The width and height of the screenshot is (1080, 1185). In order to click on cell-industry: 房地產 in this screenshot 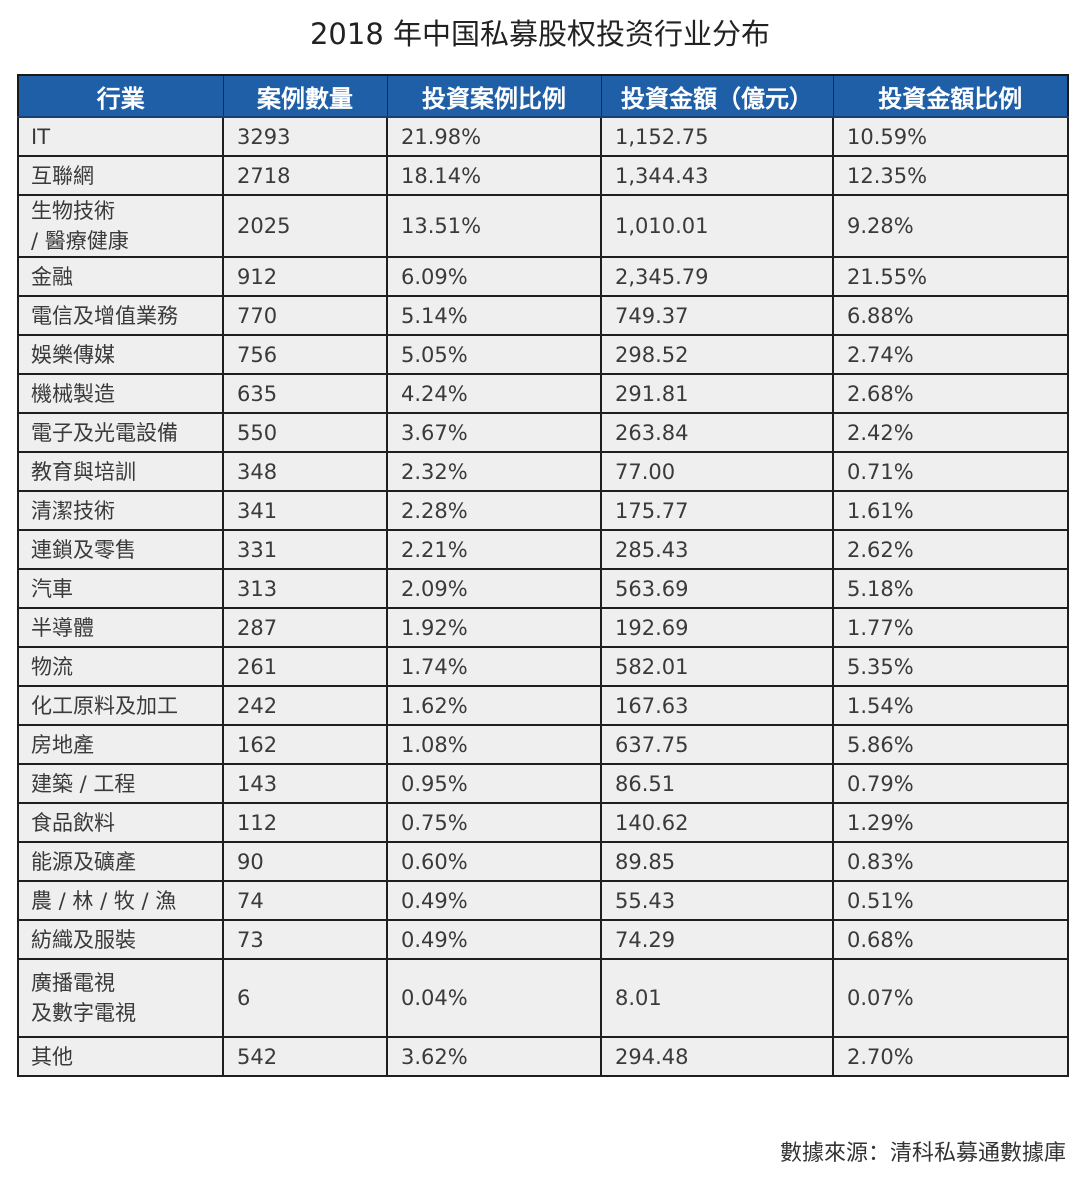, I will do `click(120, 744)`.